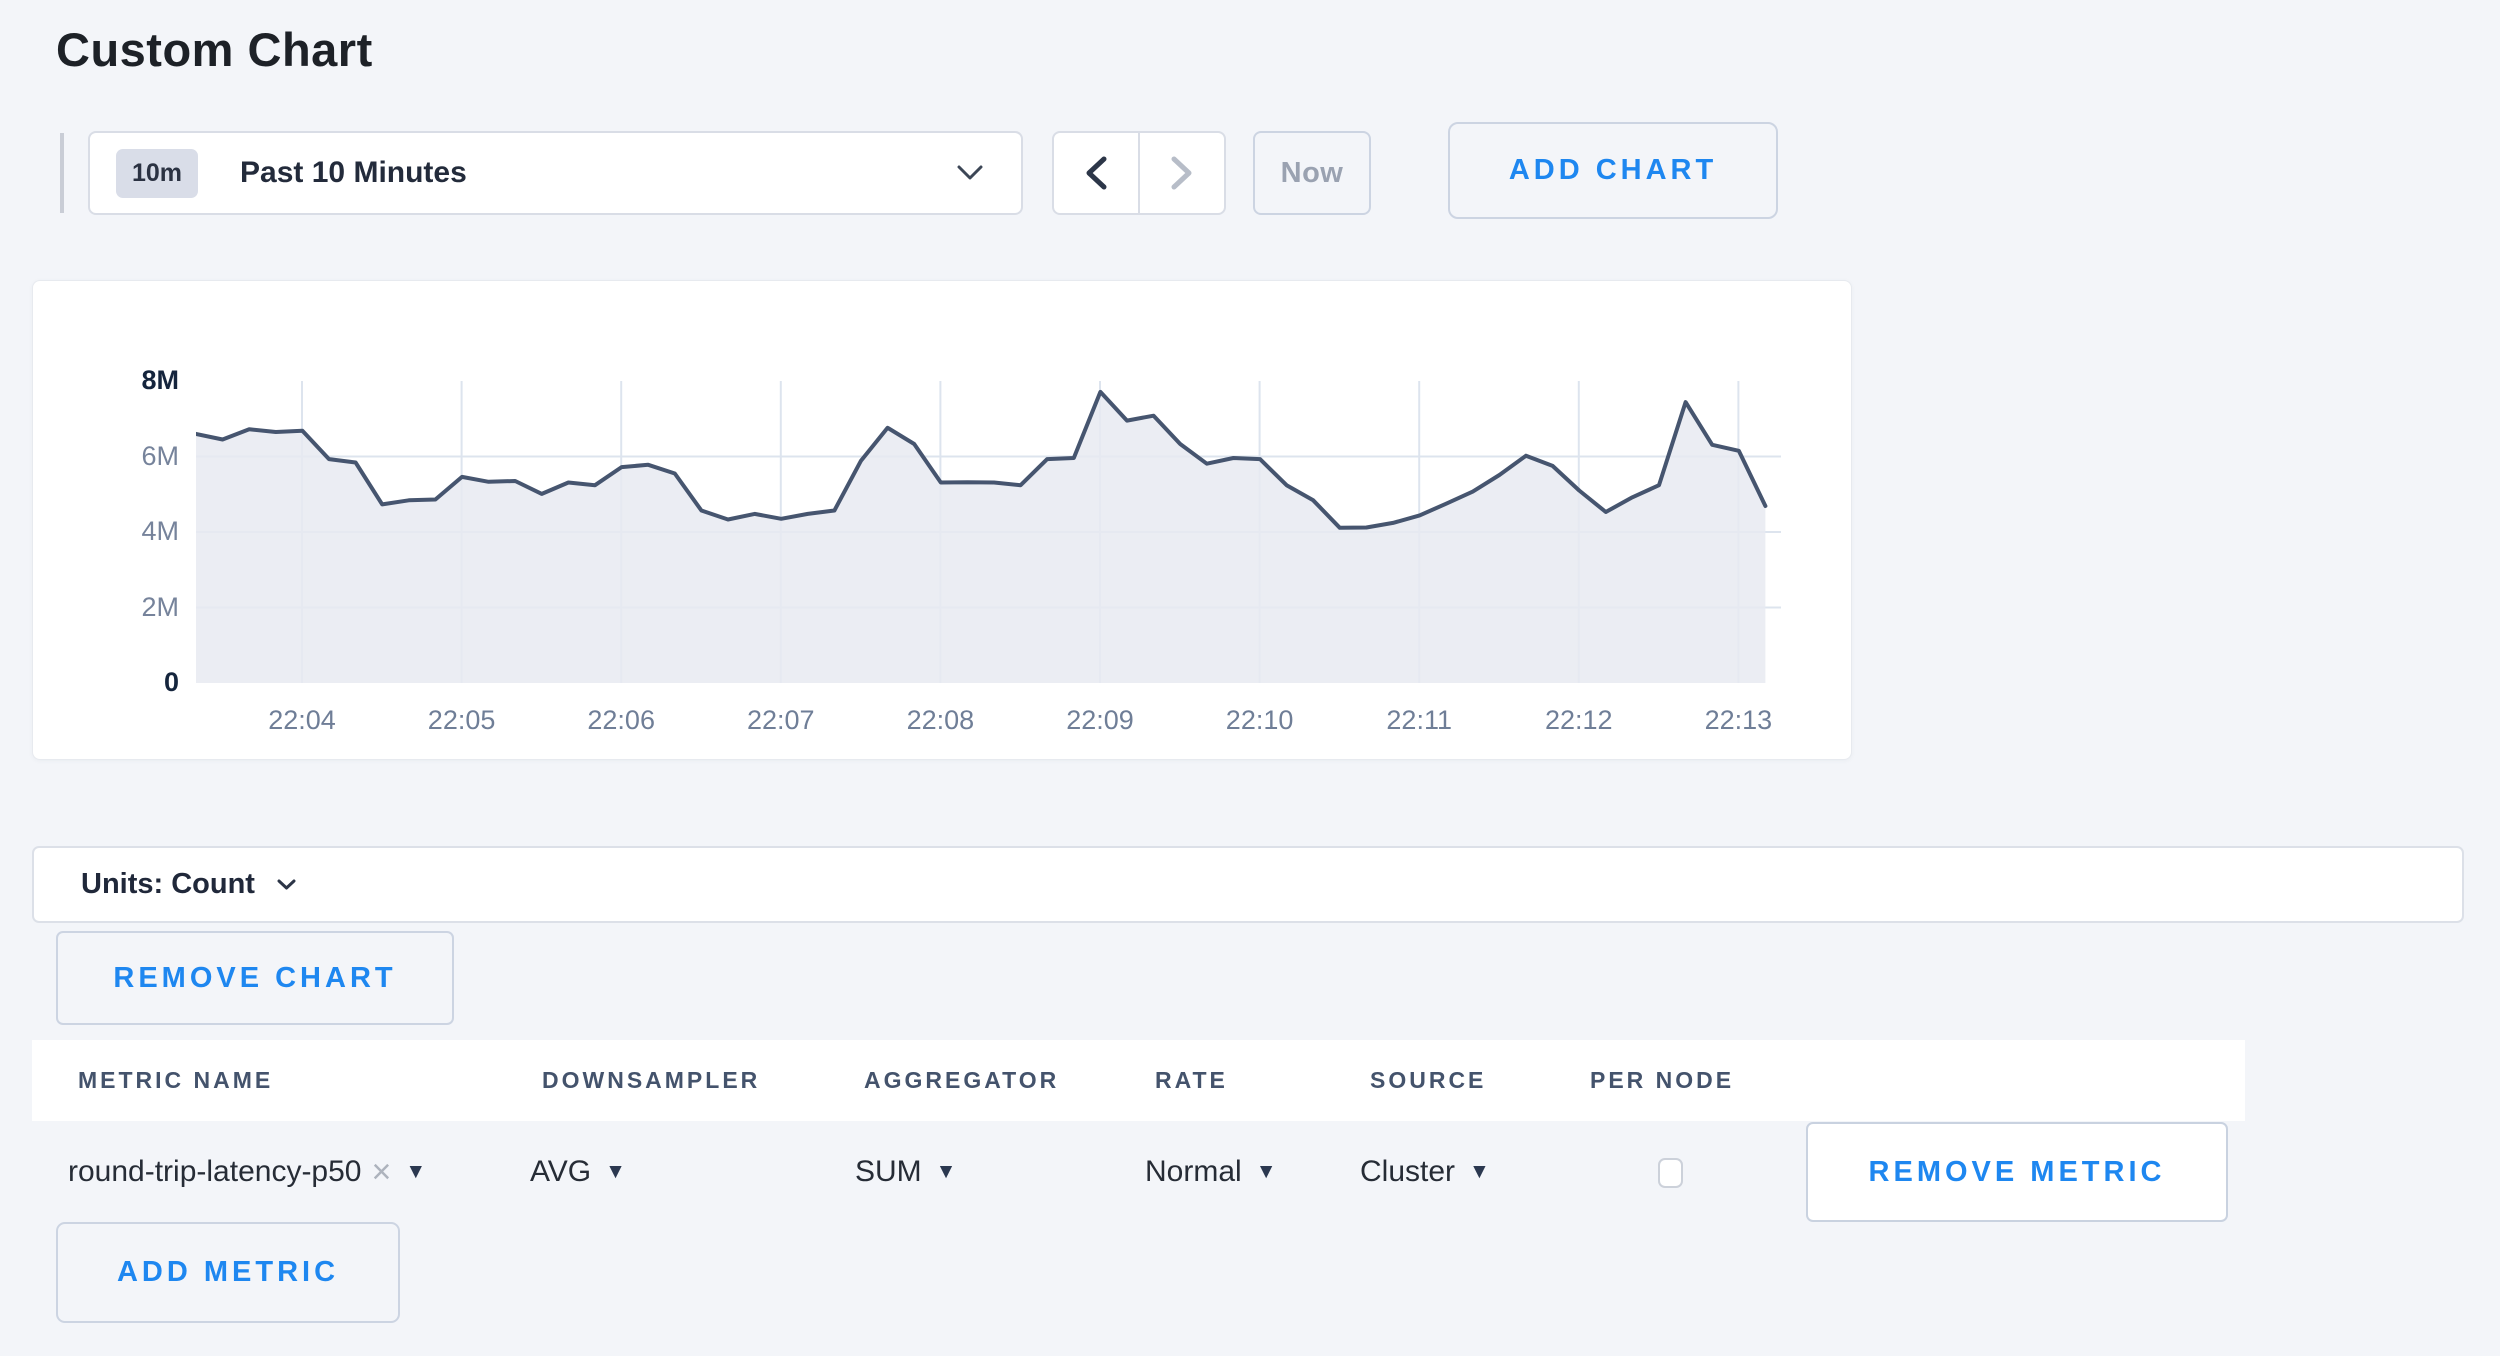 The width and height of the screenshot is (2500, 1356). Describe the element at coordinates (1259, 720) in the screenshot. I see `x-tick-label: 22:10` at that location.